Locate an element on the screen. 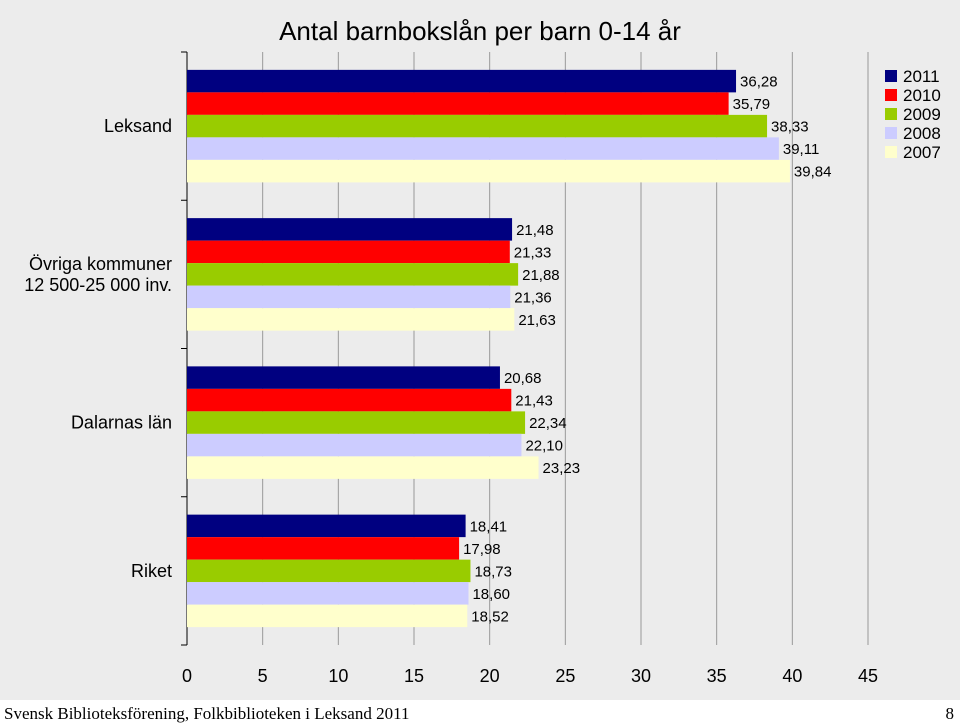 The height and width of the screenshot is (725, 960). data-label: 21,36 is located at coordinates (533, 297).